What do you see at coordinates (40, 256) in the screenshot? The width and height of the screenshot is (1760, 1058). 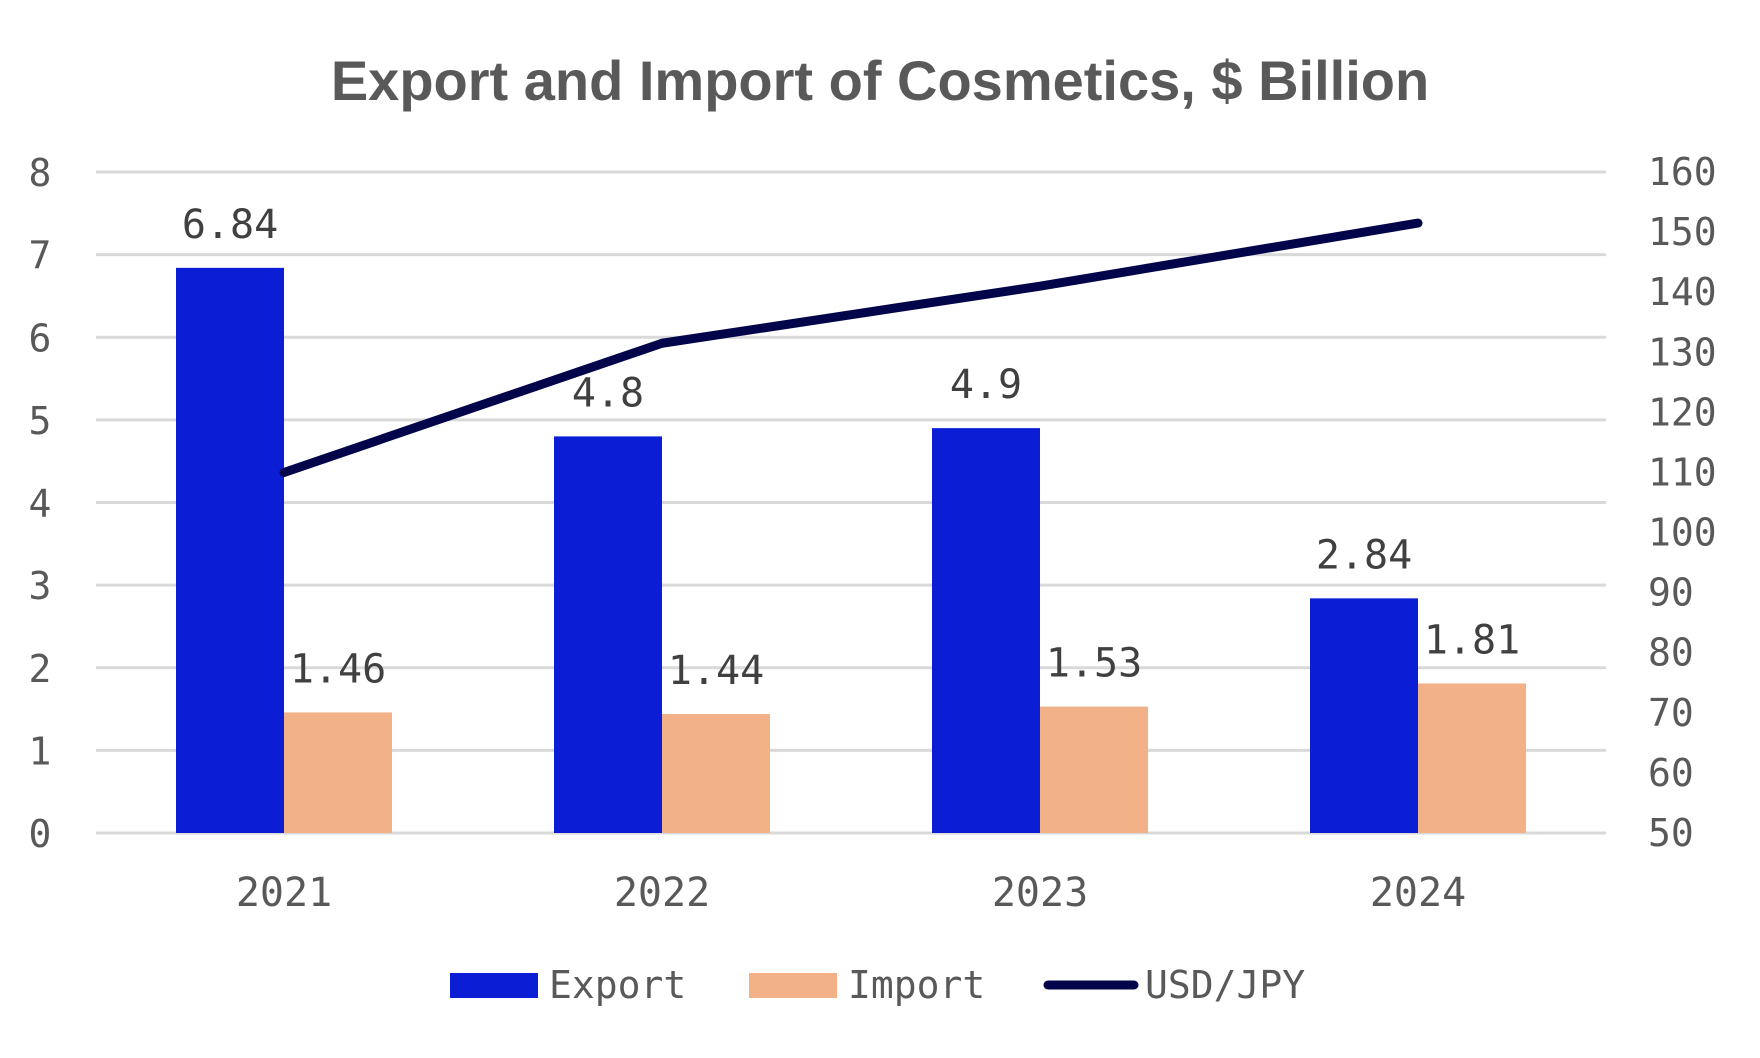 I see `left-axis-tick-label: 7` at bounding box center [40, 256].